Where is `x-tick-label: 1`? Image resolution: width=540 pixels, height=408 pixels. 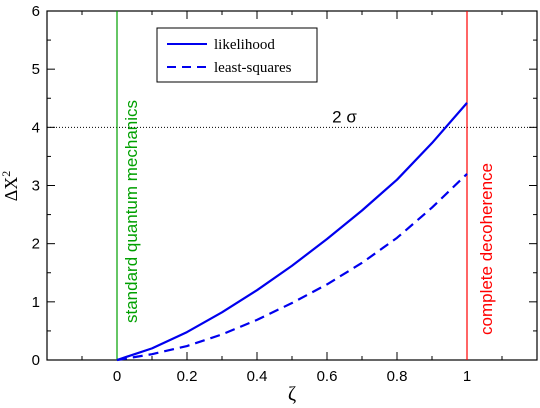 x-tick-label: 1 is located at coordinates (467, 376).